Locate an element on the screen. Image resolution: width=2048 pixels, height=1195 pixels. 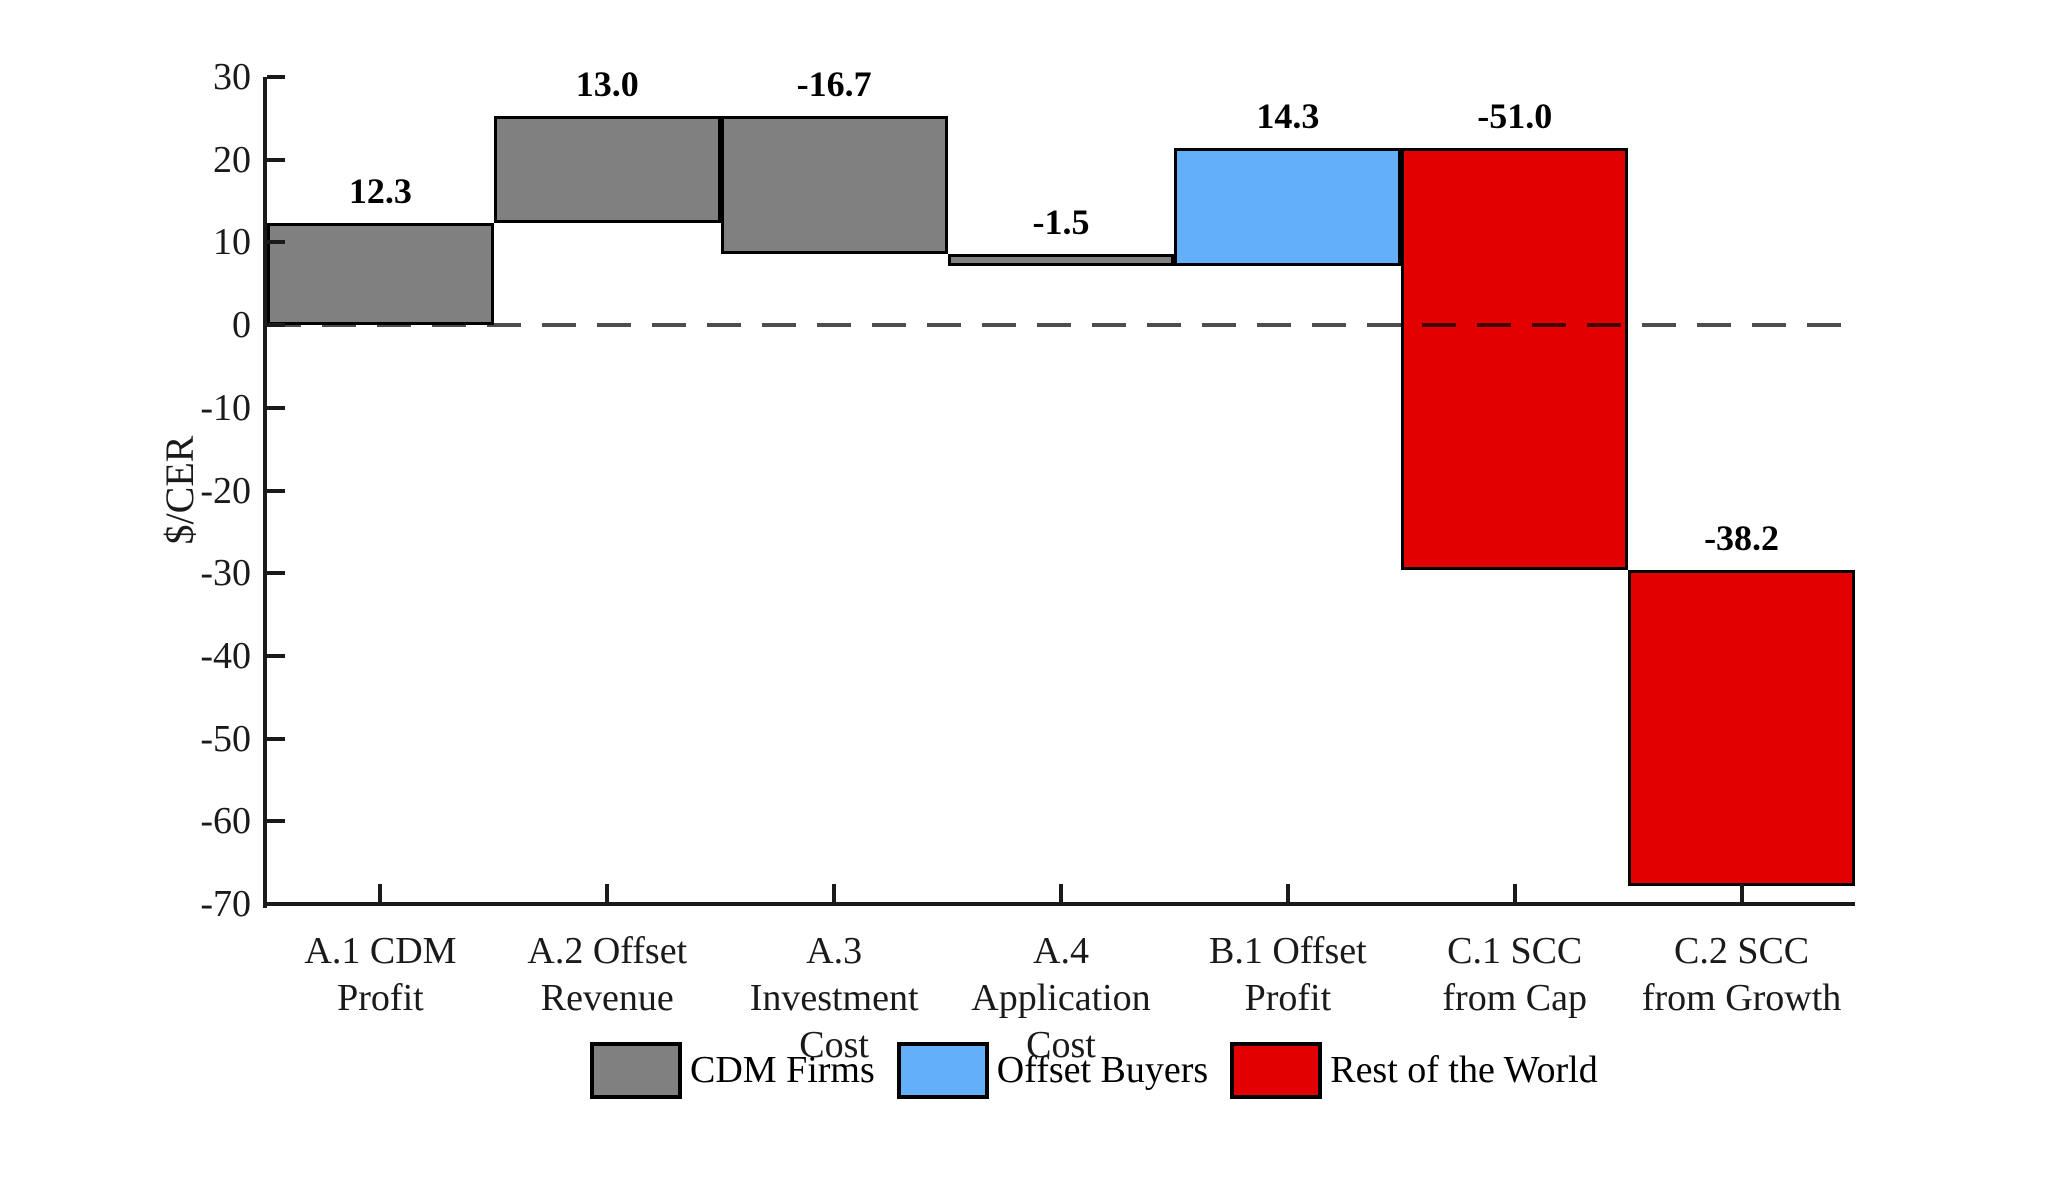
x-category-label-c-1-scc-from-cap: C.1 SCC from Cap is located at coordinates (1514, 975).